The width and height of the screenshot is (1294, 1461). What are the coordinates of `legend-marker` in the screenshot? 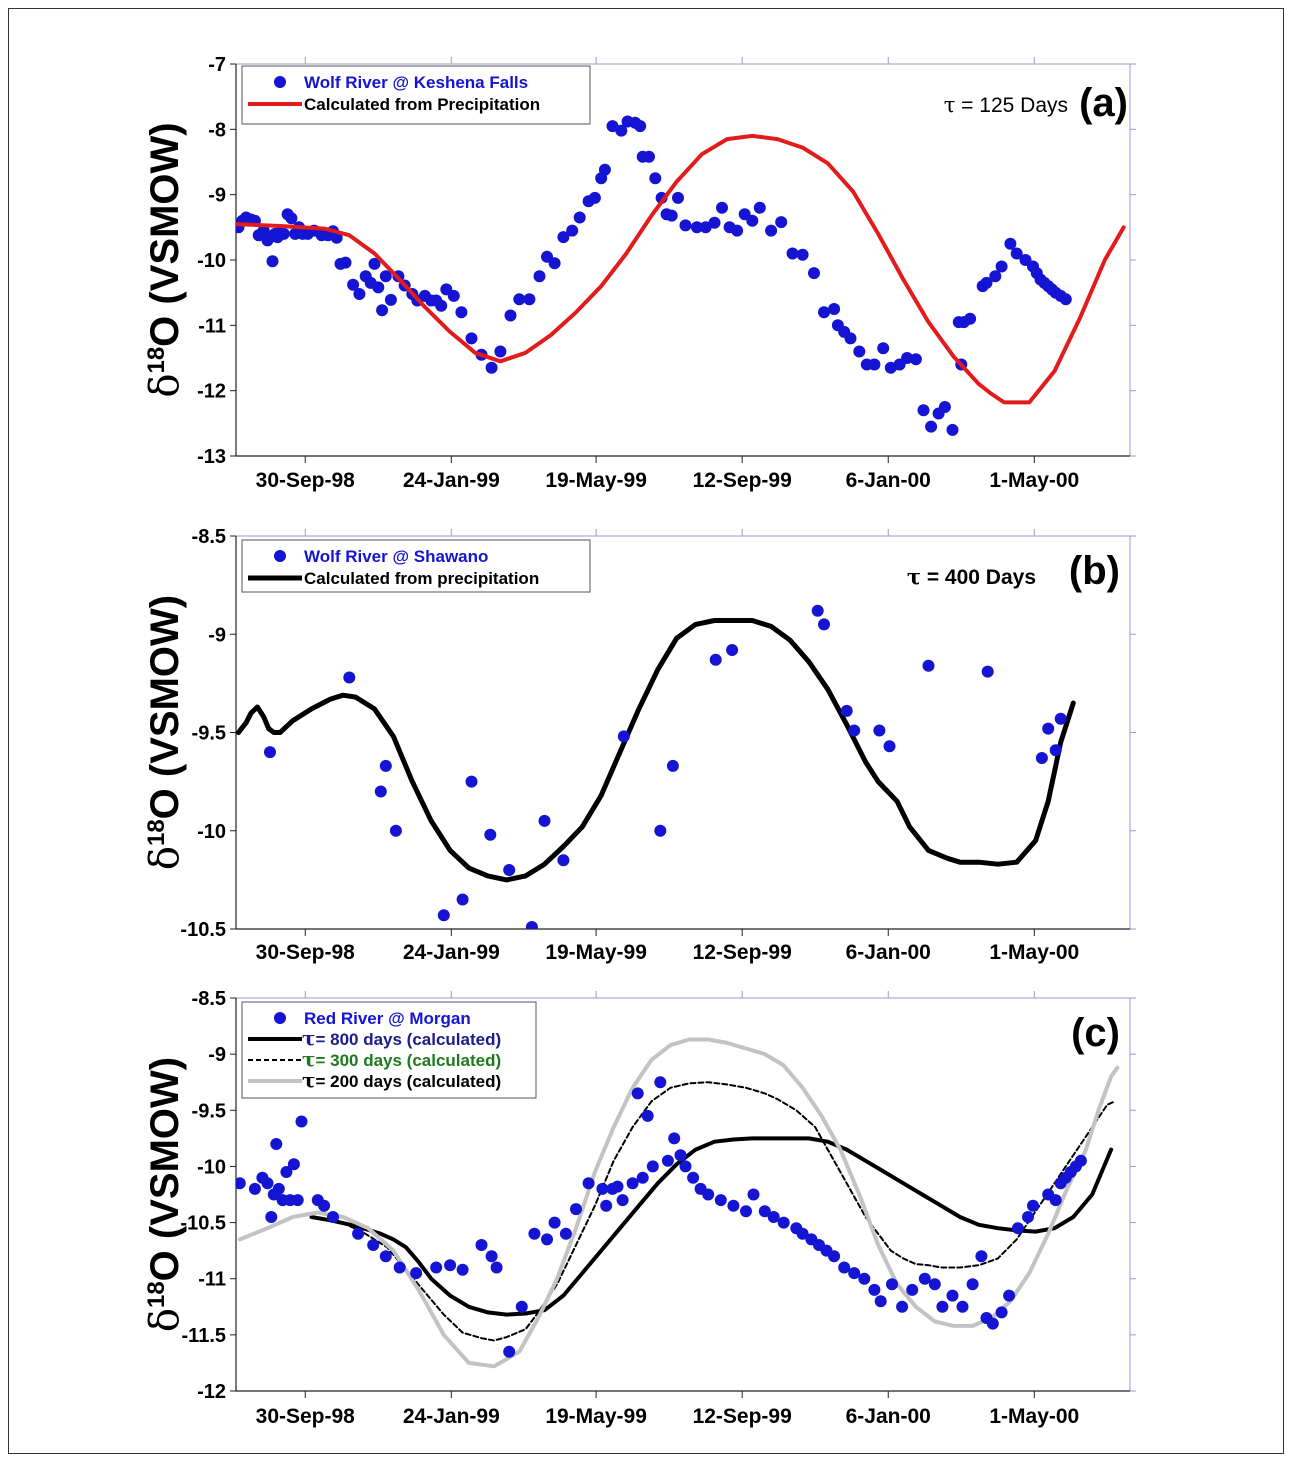 It's located at (280, 82).